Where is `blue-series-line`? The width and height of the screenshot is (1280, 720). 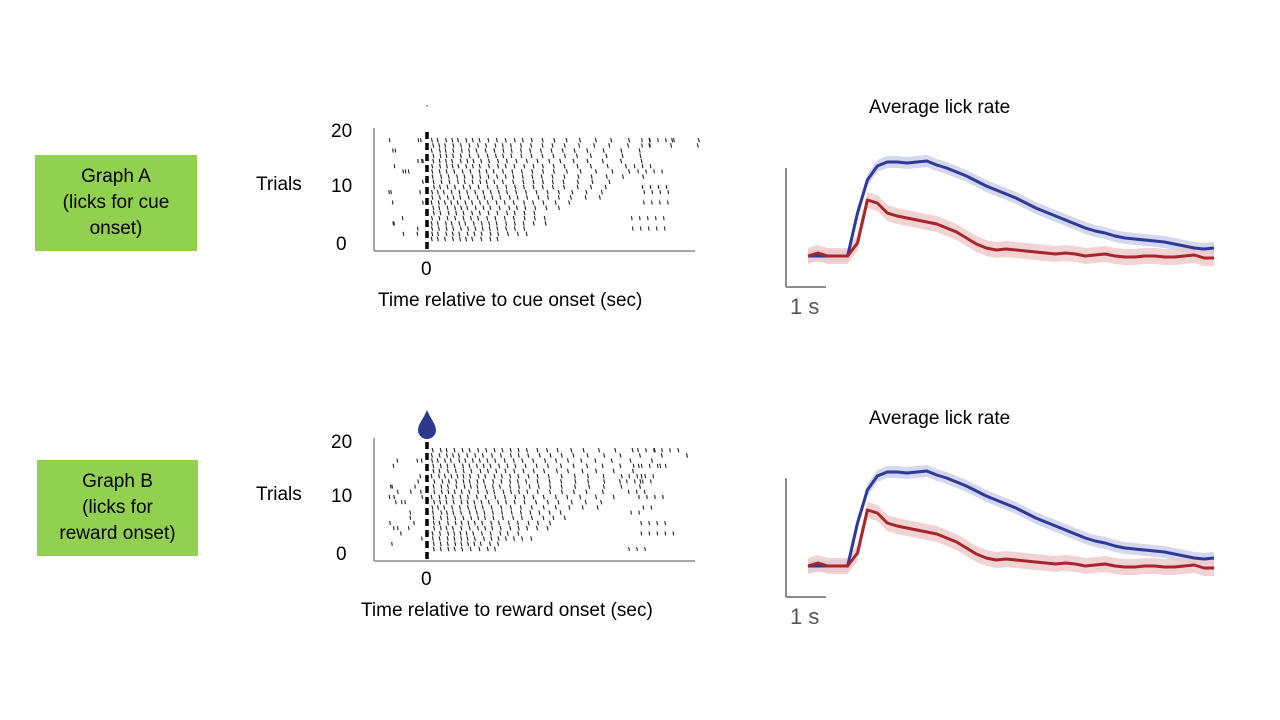 blue-series-line is located at coordinates (1011, 208).